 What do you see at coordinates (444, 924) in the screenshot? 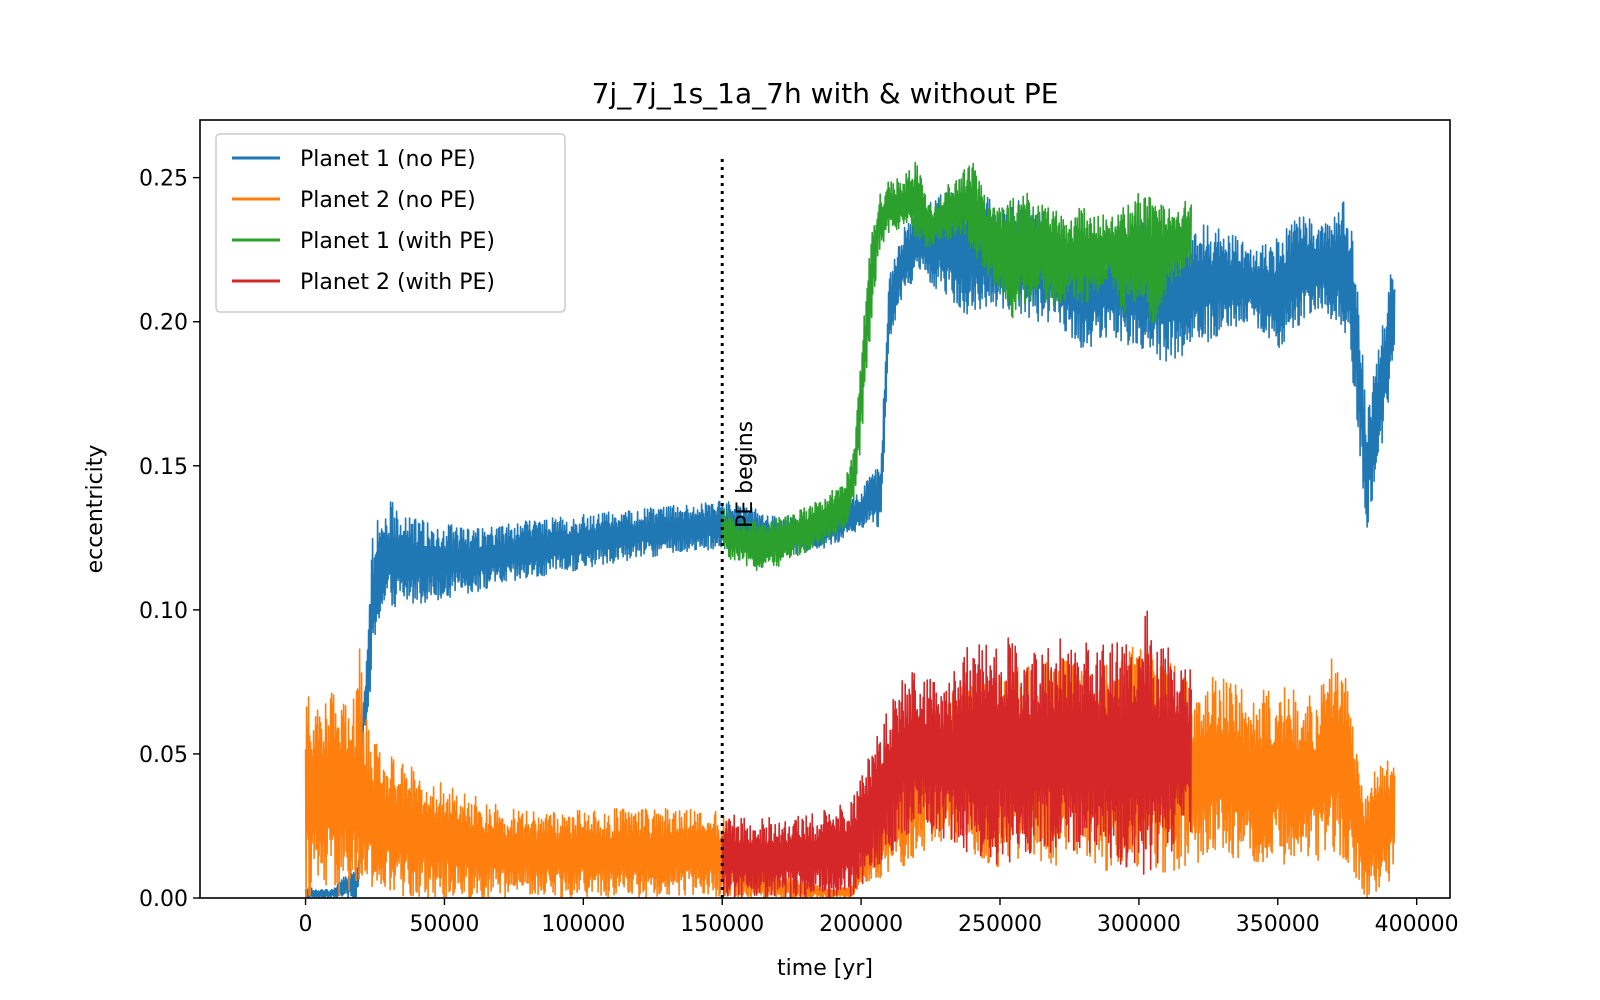
I see `x-tick-label: 50000` at bounding box center [444, 924].